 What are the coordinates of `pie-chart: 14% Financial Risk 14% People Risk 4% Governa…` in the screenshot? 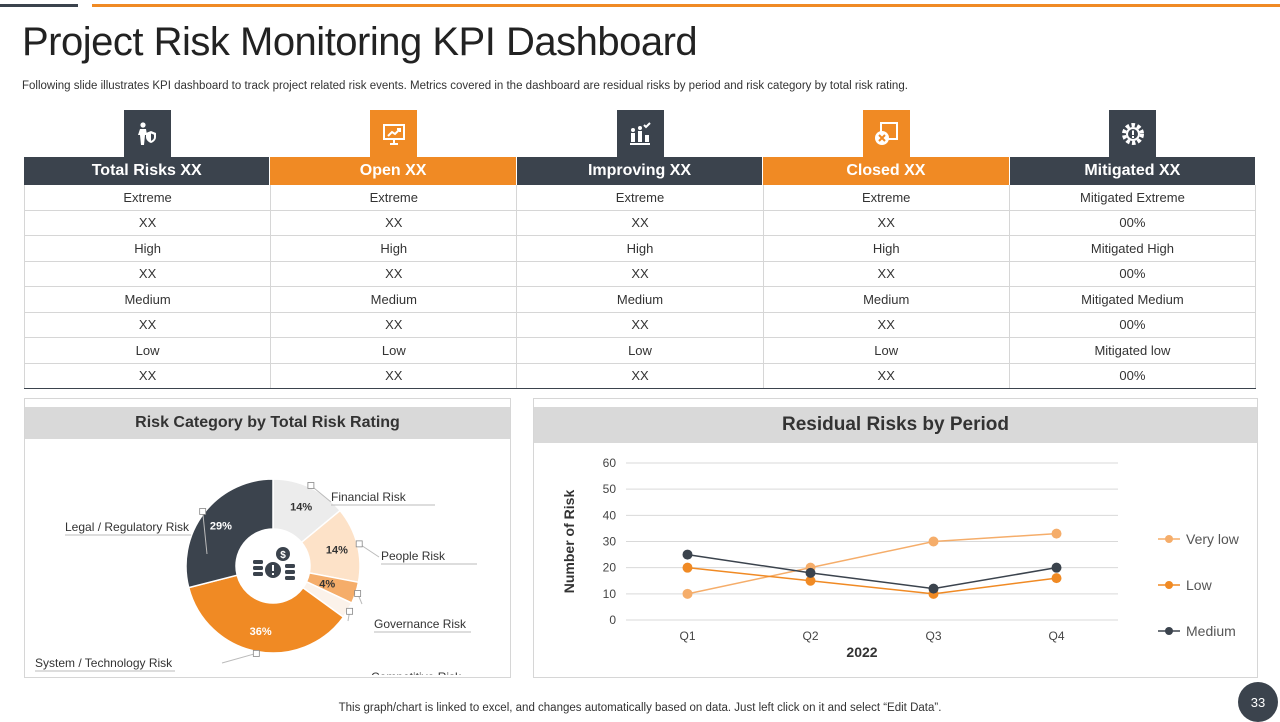 It's located at (267, 562).